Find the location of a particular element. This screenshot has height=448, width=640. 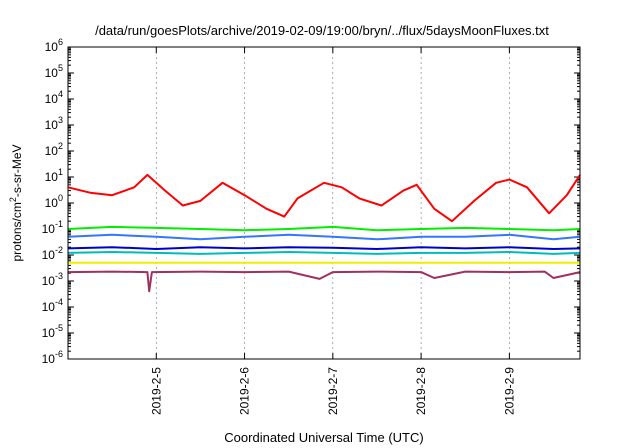

x-tick-label: 2019-2-7 is located at coordinates (333, 391).